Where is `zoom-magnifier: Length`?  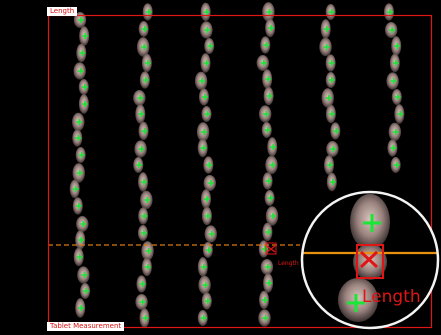 zoom-magnifier: Length is located at coordinates (370, 260).